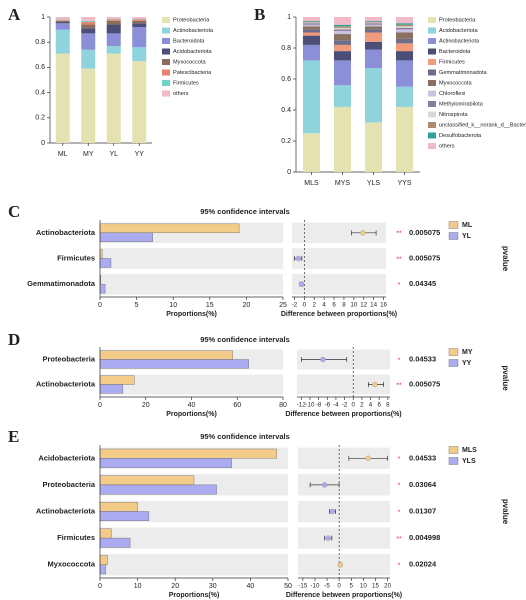  Describe the element at coordinates (14, 211) in the screenshot. I see `panel-label: C` at that location.